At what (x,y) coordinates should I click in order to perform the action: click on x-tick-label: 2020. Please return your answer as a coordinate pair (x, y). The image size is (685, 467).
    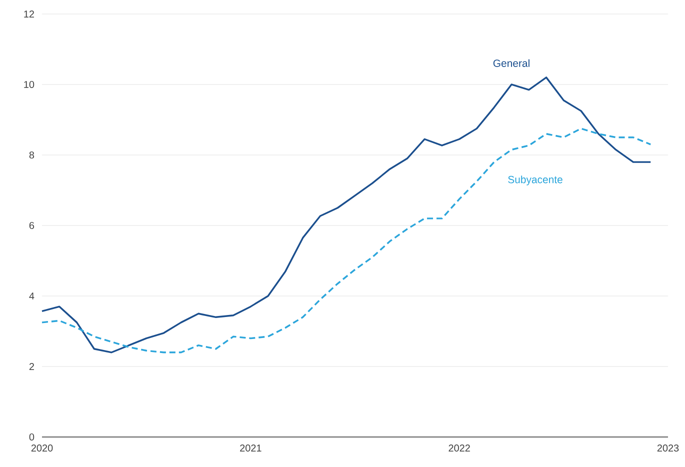
    Looking at the image, I should click on (42, 448).